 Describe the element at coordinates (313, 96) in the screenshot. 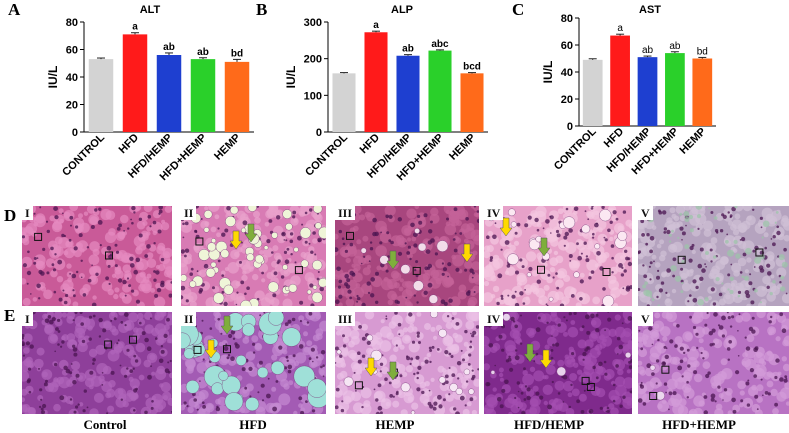

I see `y-tick-label: 100` at that location.